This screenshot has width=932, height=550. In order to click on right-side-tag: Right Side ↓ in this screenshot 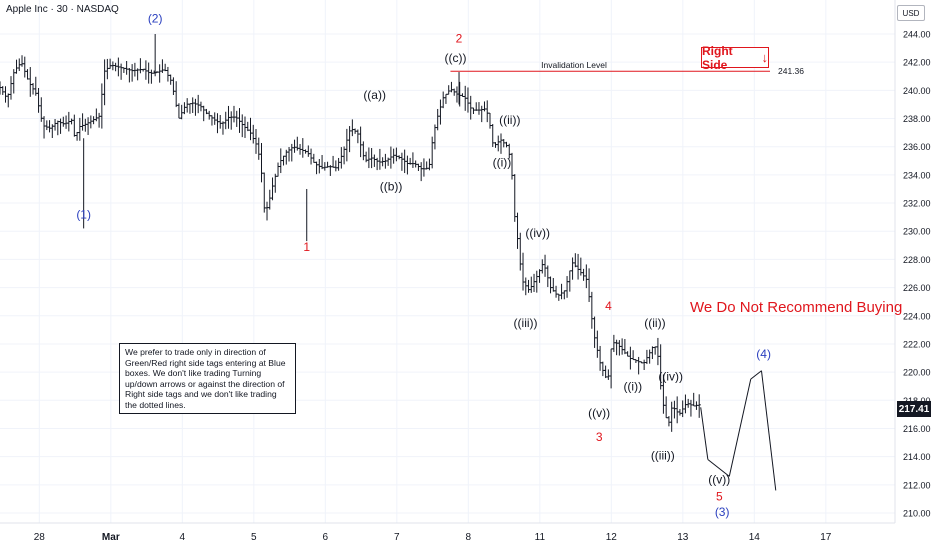, I will do `click(735, 58)`.